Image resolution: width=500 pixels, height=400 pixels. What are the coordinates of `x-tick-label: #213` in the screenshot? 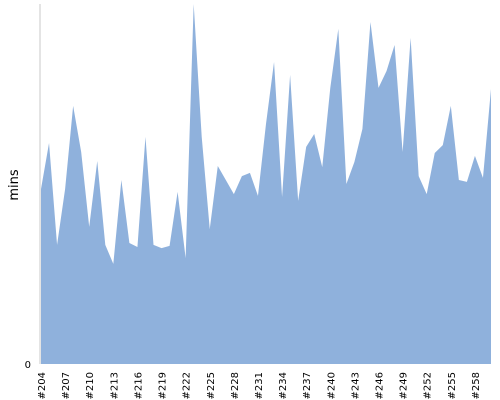 It's located at (114, 385).